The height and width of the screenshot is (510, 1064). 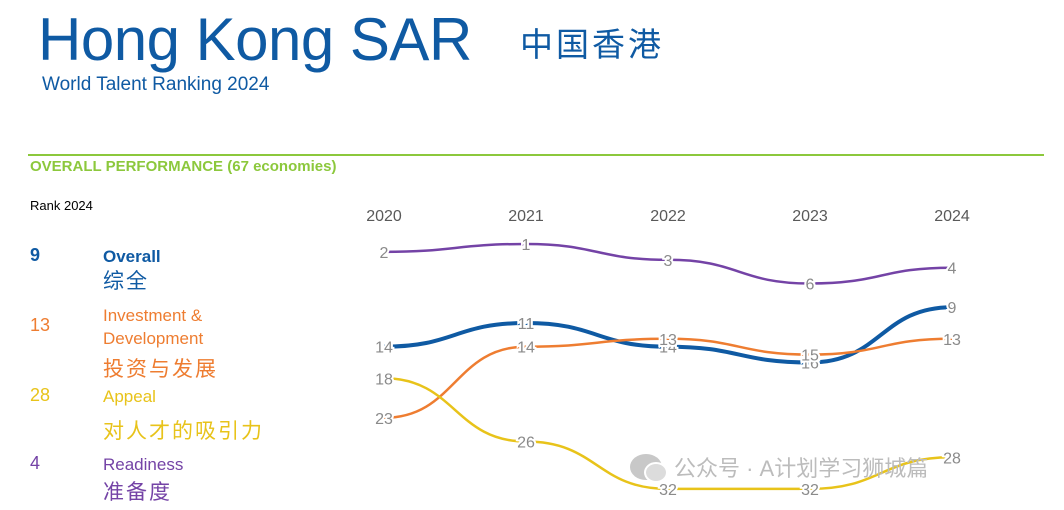 What do you see at coordinates (526, 245) in the screenshot?
I see `data-label: 1` at bounding box center [526, 245].